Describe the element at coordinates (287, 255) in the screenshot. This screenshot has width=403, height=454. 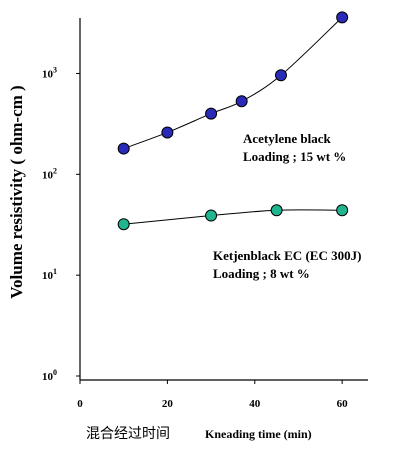
I see `series-annotation: Ketjenblack EC (EC 300J)` at that location.